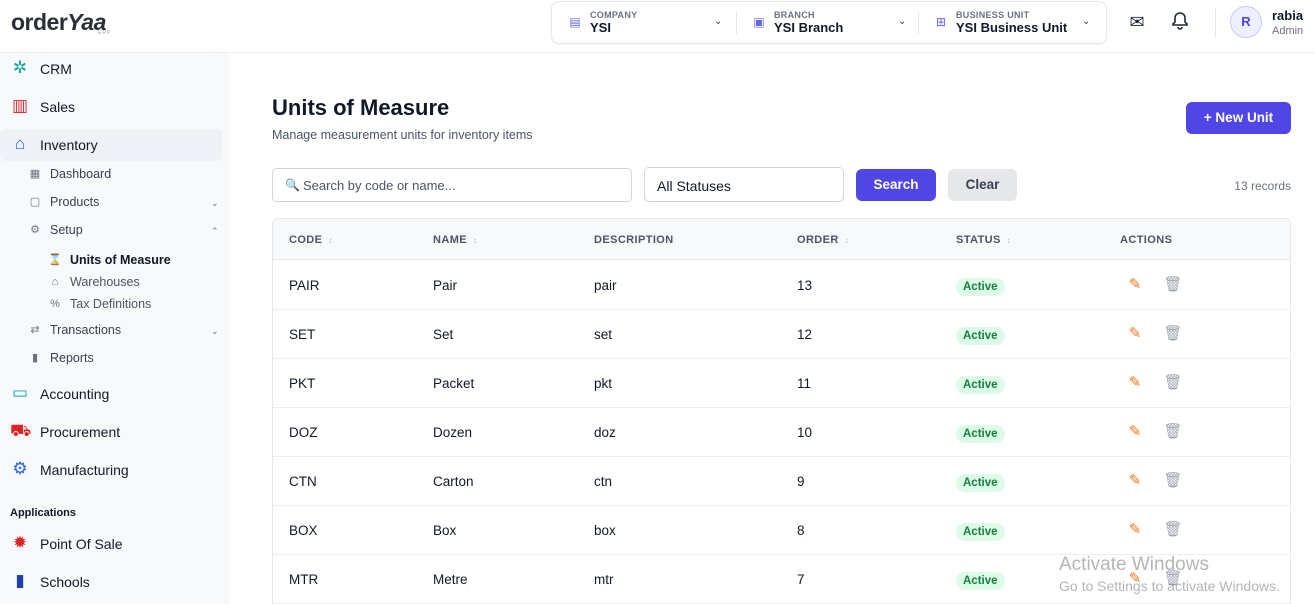 Image resolution: width=1315 pixels, height=604 pixels. What do you see at coordinates (120, 260) in the screenshot?
I see `sidebar-item-label: Units of Measure` at bounding box center [120, 260].